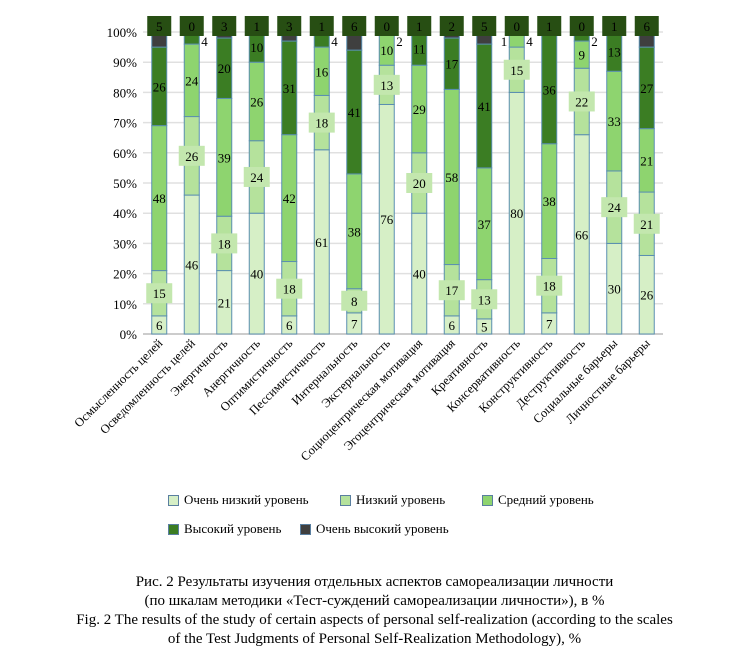 The width and height of the screenshot is (749, 659). What do you see at coordinates (550, 89) in the screenshot?
I see `value-label: 36` at bounding box center [550, 89].